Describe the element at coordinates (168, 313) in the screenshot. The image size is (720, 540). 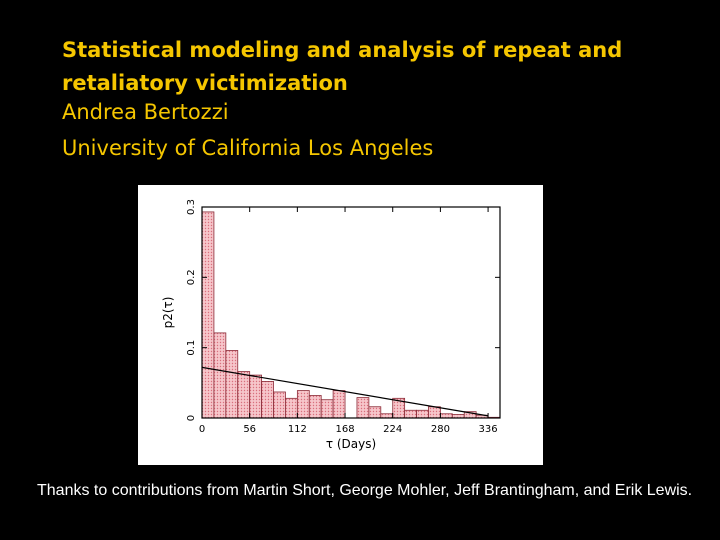
I see `y-axis-label: p2(τ)` at that location.